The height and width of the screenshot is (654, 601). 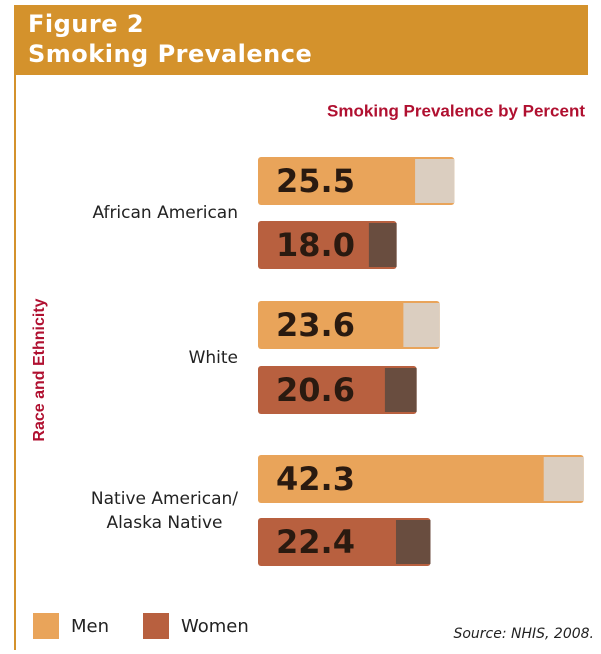 I want to click on legend-label: Men, so click(x=90, y=626).